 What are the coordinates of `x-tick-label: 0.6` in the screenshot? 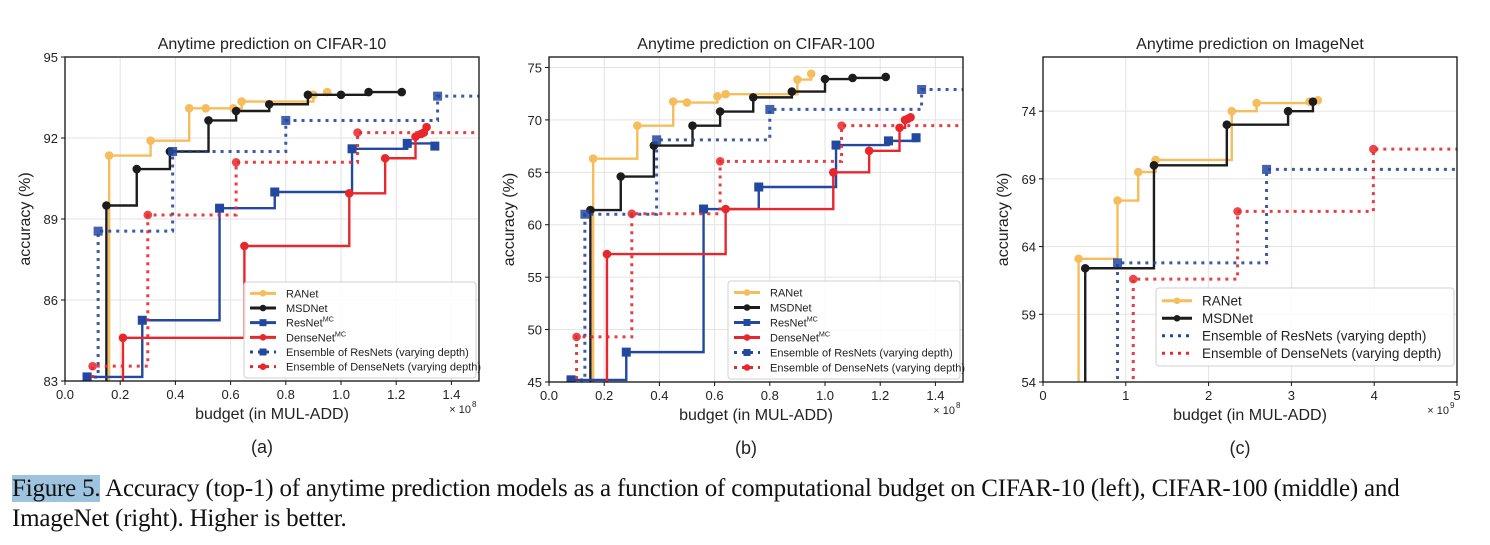 It's located at (715, 395).